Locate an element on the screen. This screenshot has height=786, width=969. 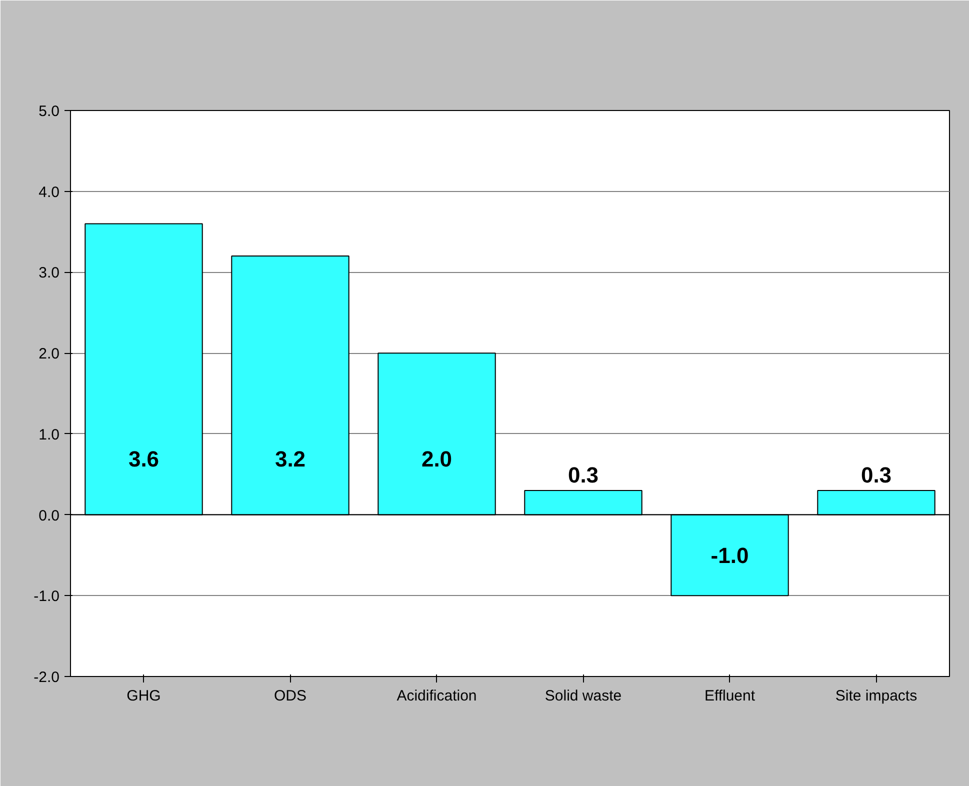
y-tick-label: -2.0 is located at coordinates (47, 677).